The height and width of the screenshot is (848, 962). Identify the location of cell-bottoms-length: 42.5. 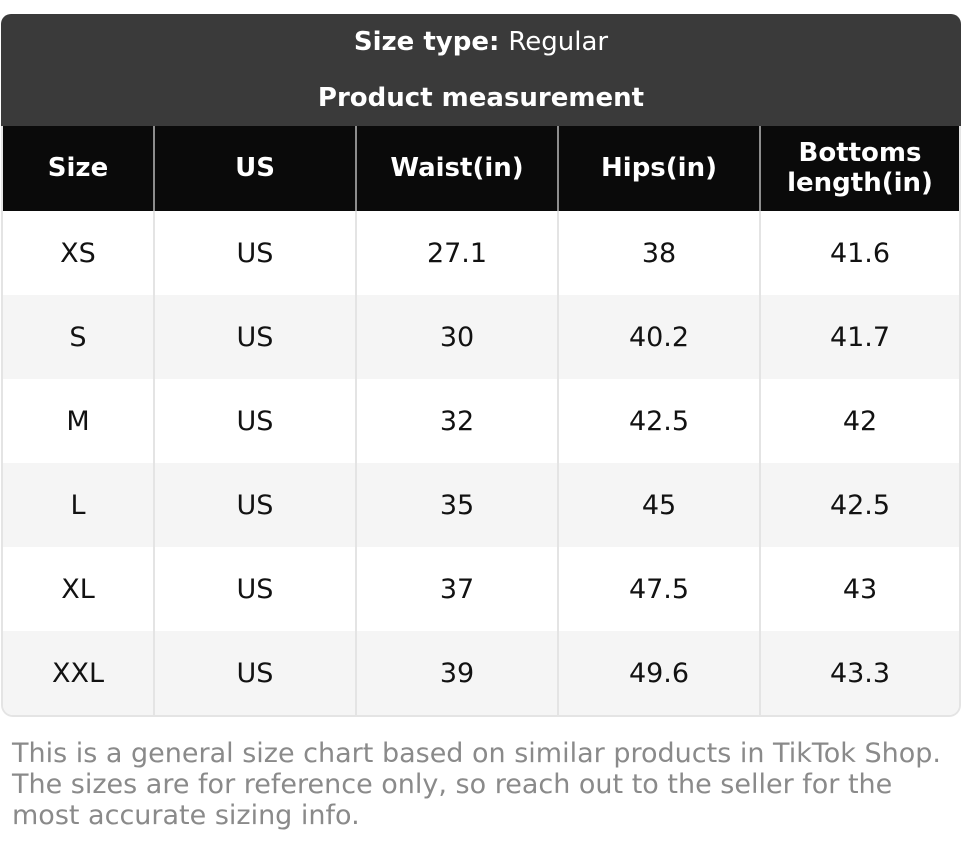
(860, 505).